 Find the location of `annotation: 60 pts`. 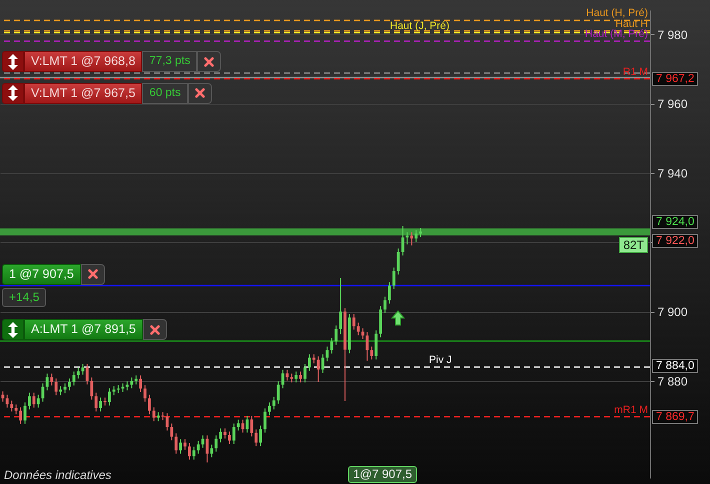

annotation: 60 pts is located at coordinates (165, 93).